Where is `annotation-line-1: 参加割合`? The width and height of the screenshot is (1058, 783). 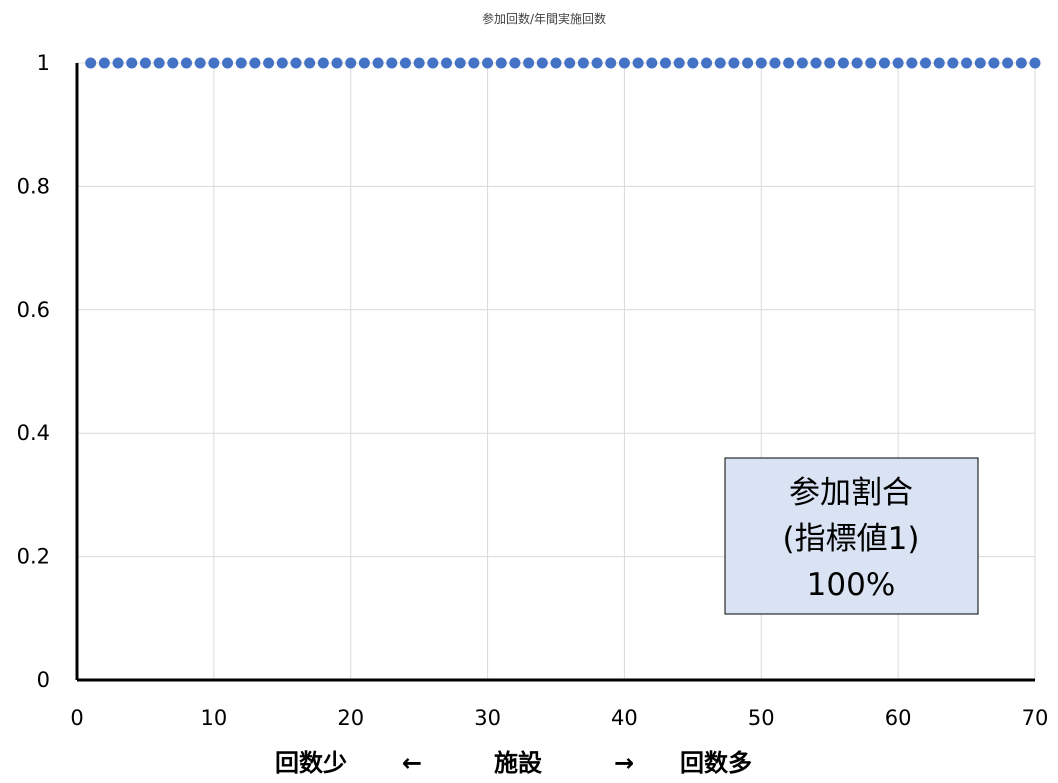
annotation-line-1: 参加割合 is located at coordinates (851, 493).